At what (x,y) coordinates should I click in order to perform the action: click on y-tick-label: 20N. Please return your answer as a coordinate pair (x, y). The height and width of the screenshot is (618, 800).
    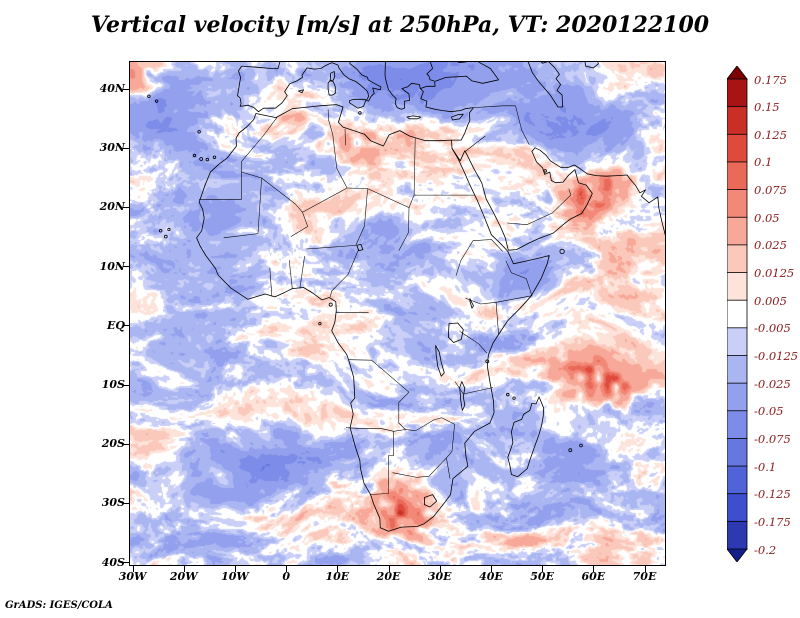
    Looking at the image, I should click on (112, 207).